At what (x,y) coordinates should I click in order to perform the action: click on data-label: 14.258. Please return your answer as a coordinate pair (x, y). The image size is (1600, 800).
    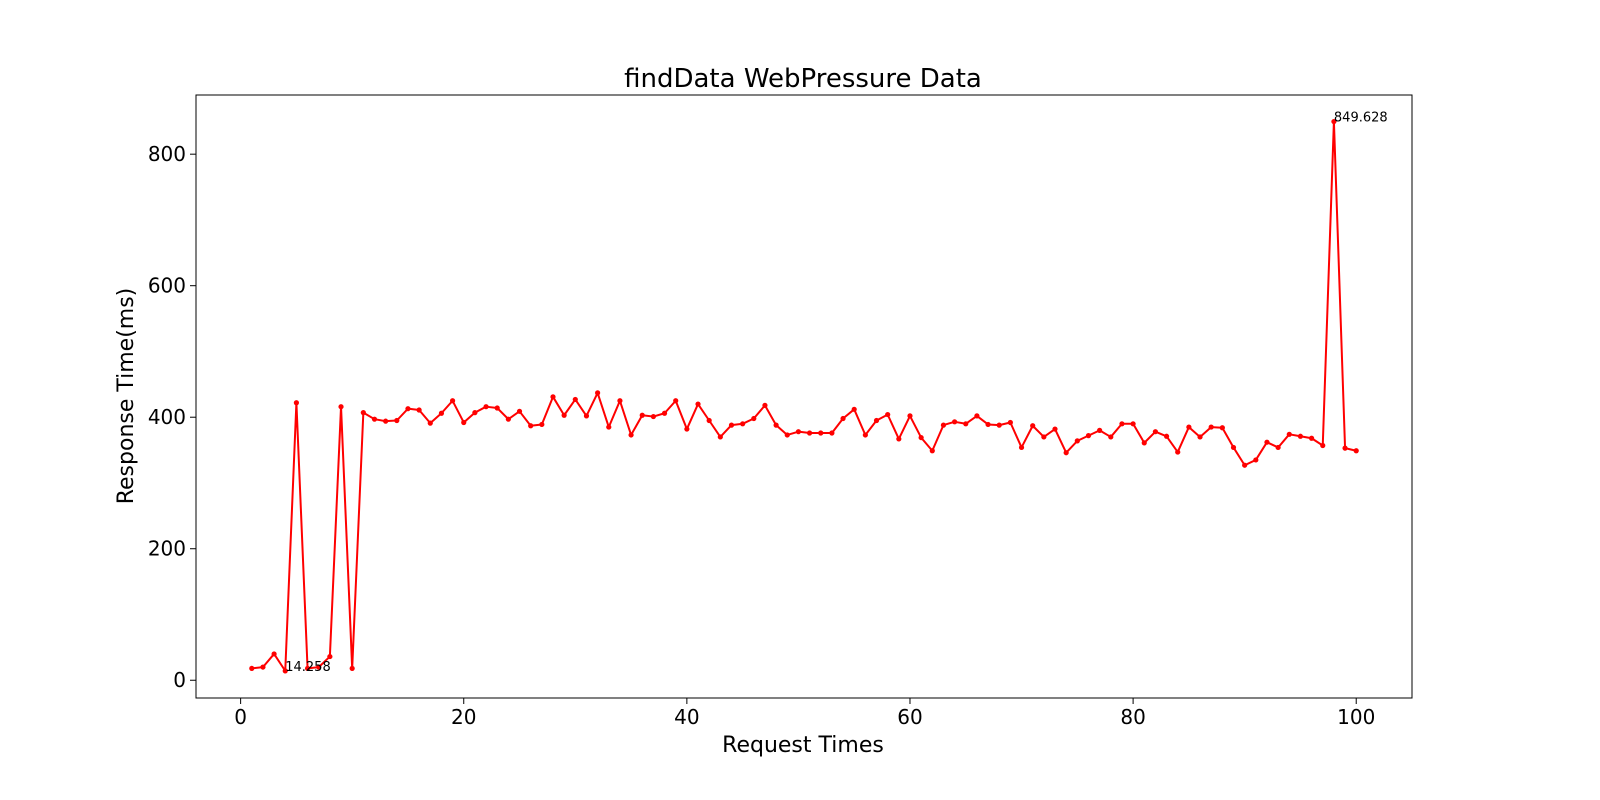
    Looking at the image, I should click on (308, 667).